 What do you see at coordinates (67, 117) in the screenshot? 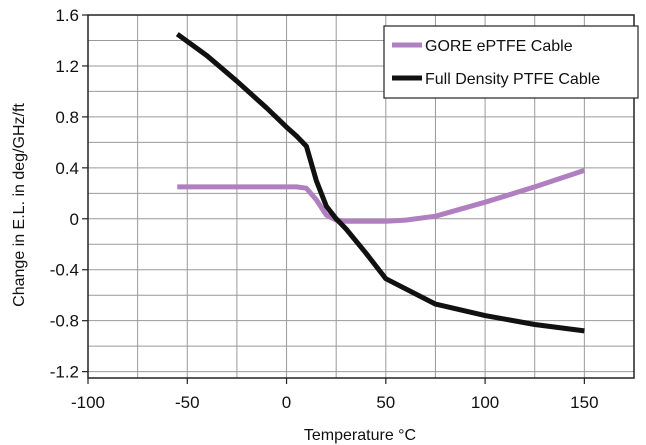
I see `y-tick-label: 0.8` at bounding box center [67, 117].